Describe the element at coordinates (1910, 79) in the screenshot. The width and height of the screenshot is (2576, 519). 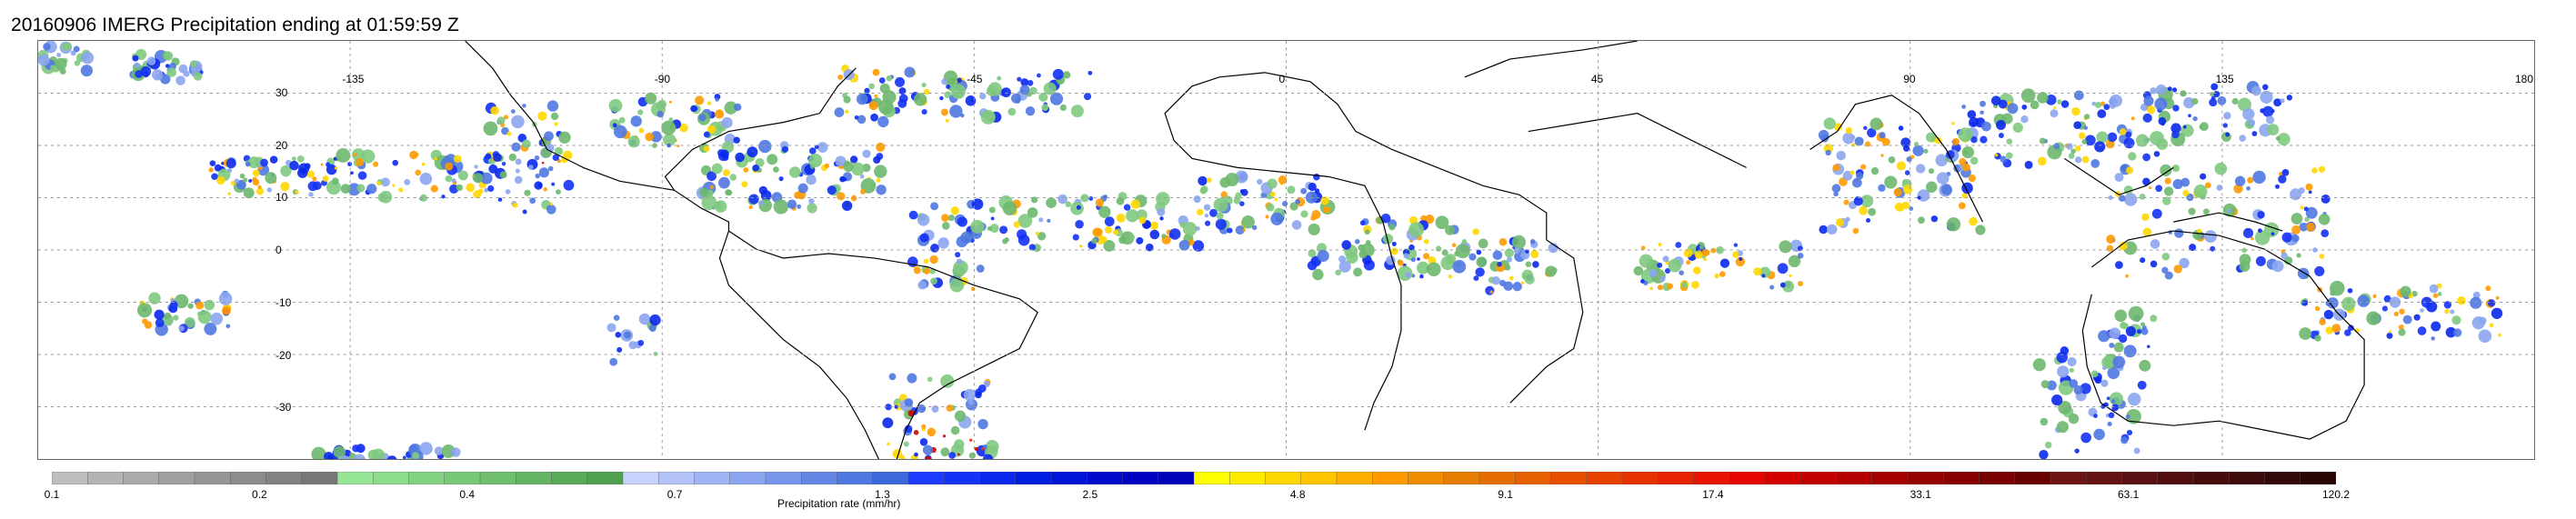
I see `longitude-label: 90` at that location.